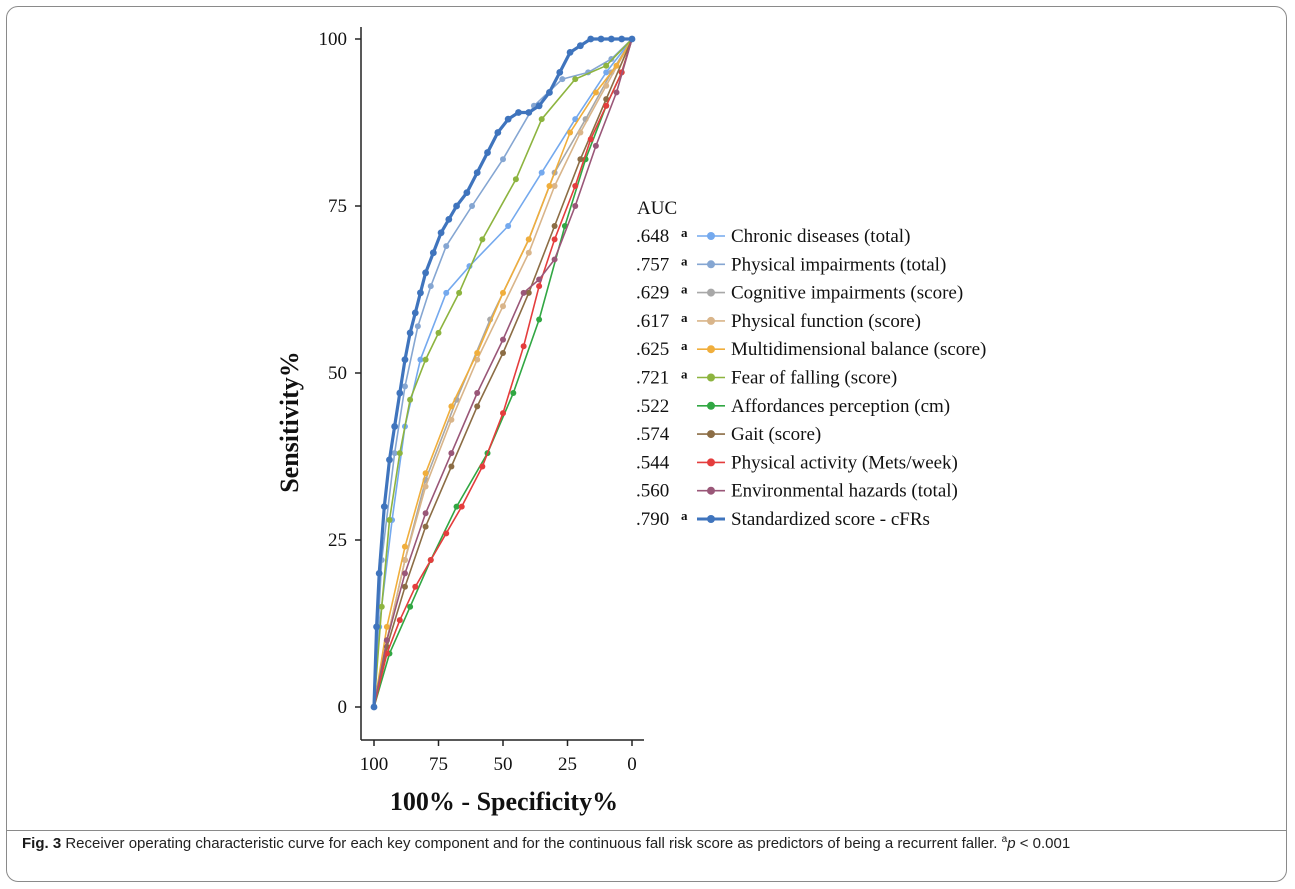 This screenshot has width=1295, height=889. I want to click on x-axis-title: 100% - Specificity%, so click(504, 801).